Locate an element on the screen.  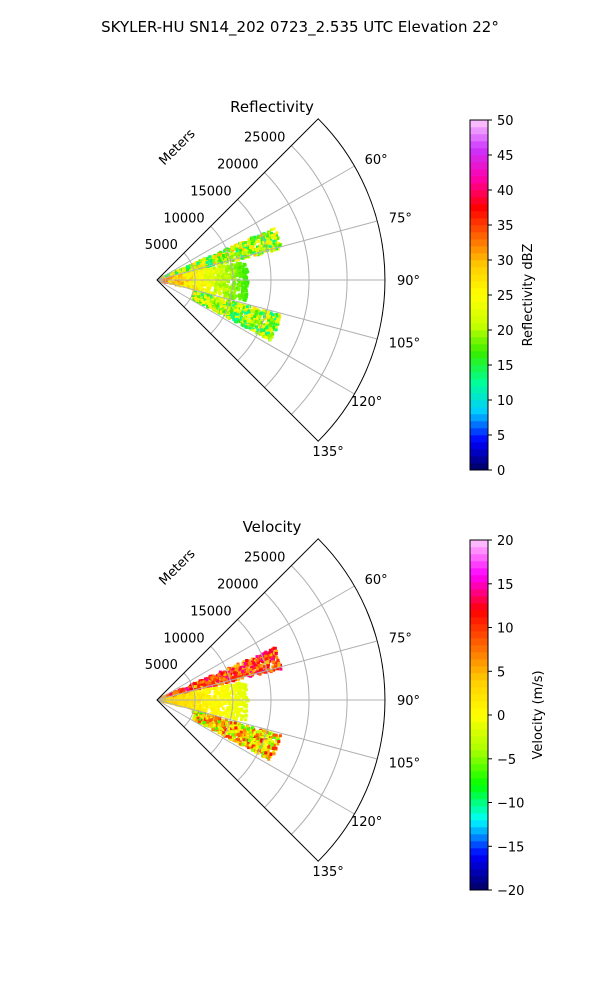
echo-lobe-south is located at coordinates (236, 735).